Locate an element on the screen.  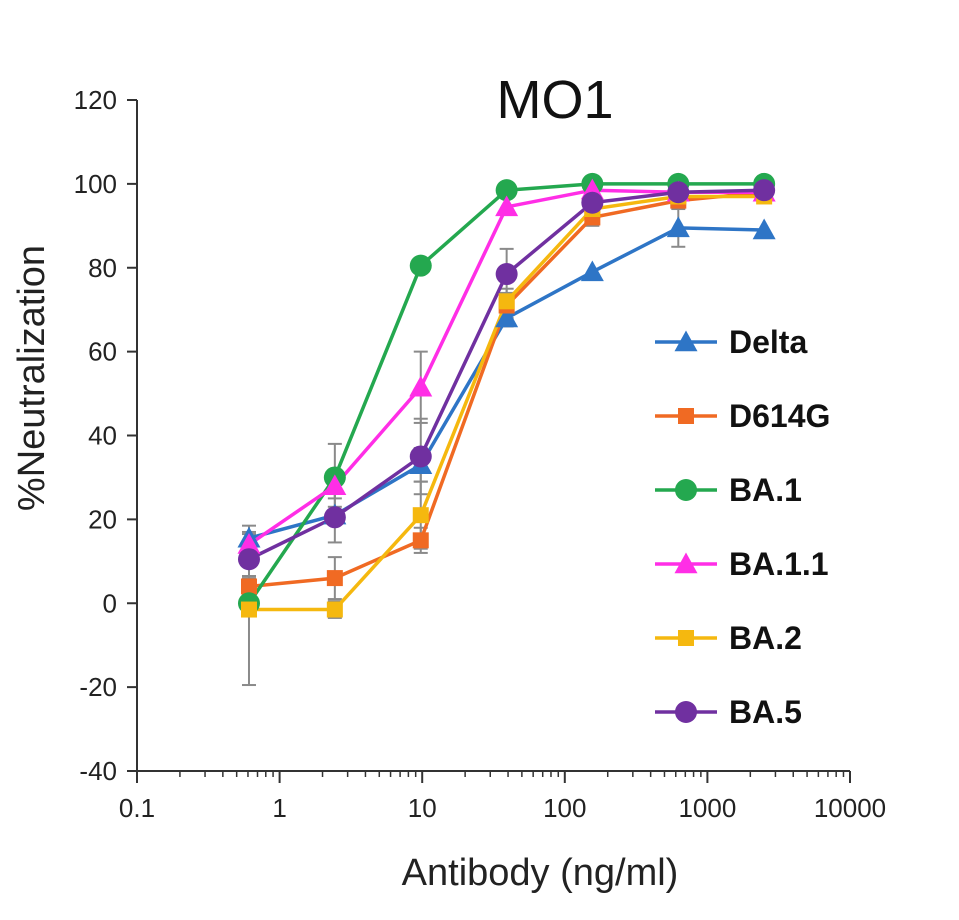
legend-label-d614g: D614G is located at coordinates (779, 416).